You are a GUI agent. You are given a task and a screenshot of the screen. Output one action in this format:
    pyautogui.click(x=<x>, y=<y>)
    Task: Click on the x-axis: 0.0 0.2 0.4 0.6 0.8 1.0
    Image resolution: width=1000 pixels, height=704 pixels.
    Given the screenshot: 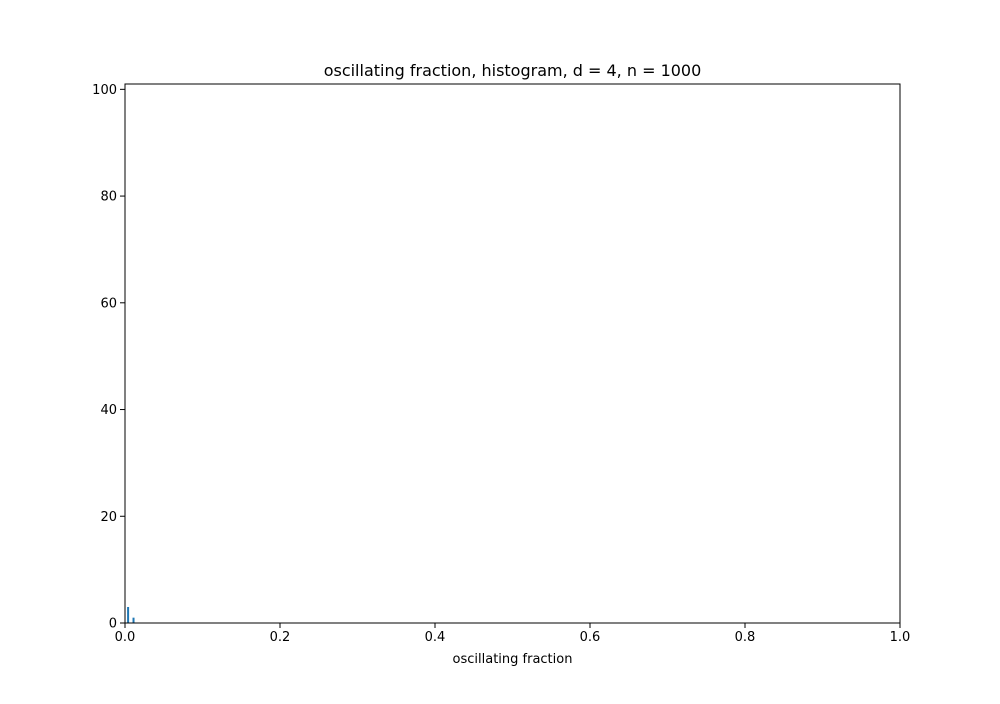 What is the action you would take?
    pyautogui.click(x=513, y=634)
    